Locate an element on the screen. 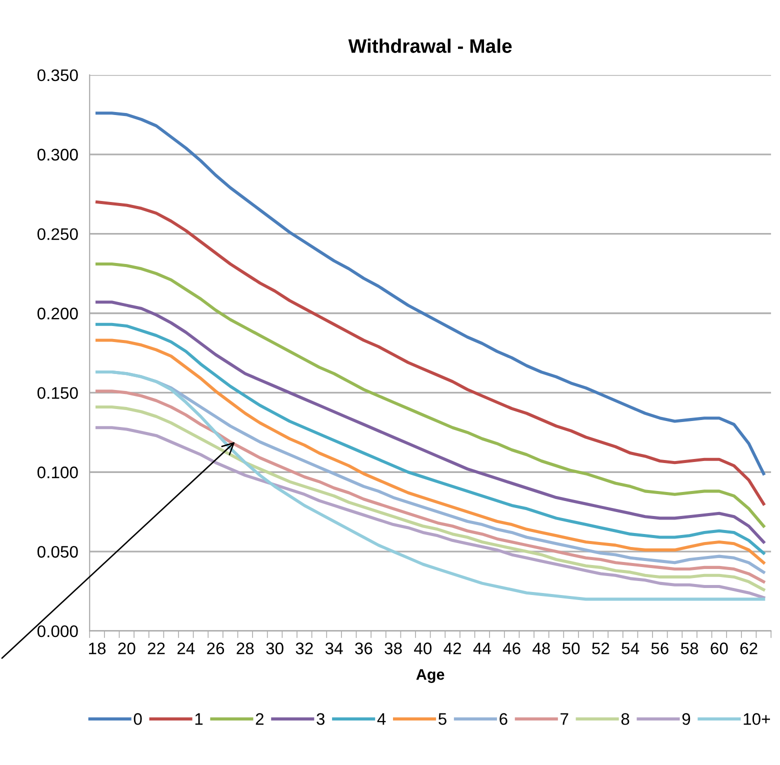  x-tick-label: 36 is located at coordinates (363, 648).